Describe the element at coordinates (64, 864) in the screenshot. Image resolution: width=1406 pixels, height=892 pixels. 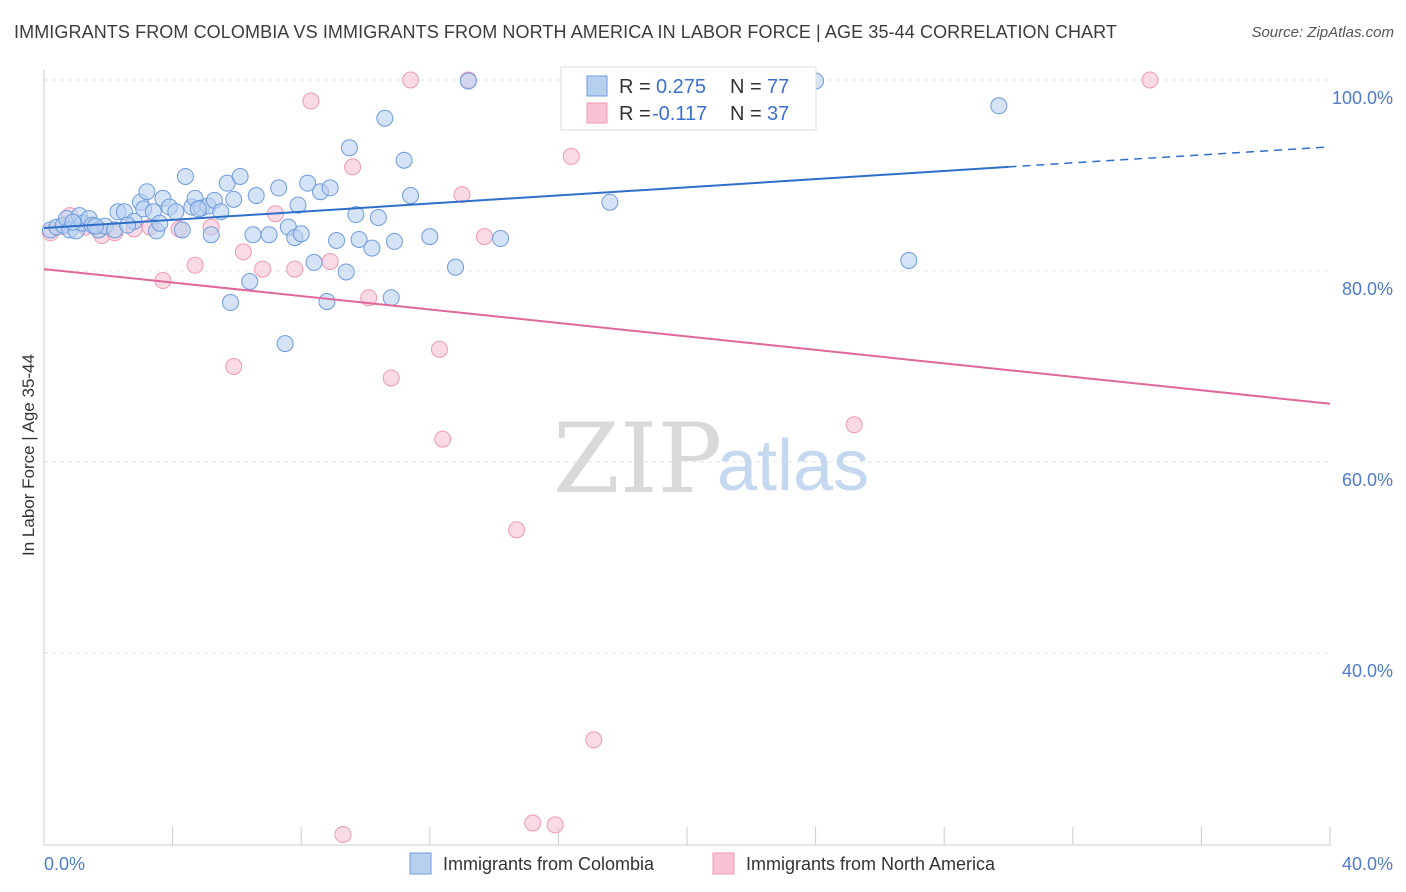
I see `x-tick-label-0: 0.0%` at that location.